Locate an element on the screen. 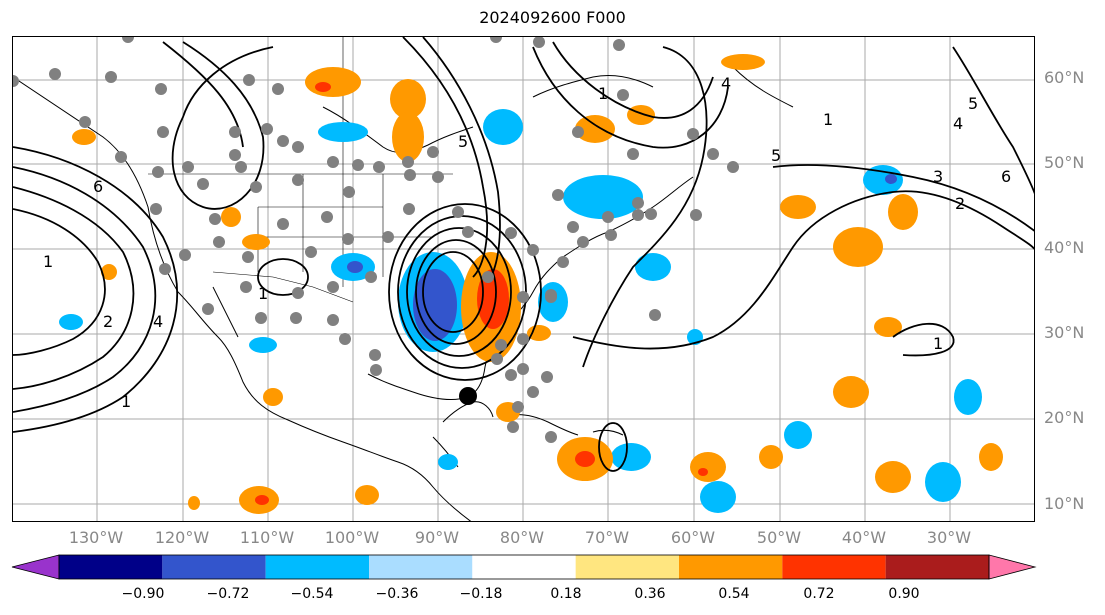 The height and width of the screenshot is (615, 1105). lon-label: 70°W is located at coordinates (607, 537).